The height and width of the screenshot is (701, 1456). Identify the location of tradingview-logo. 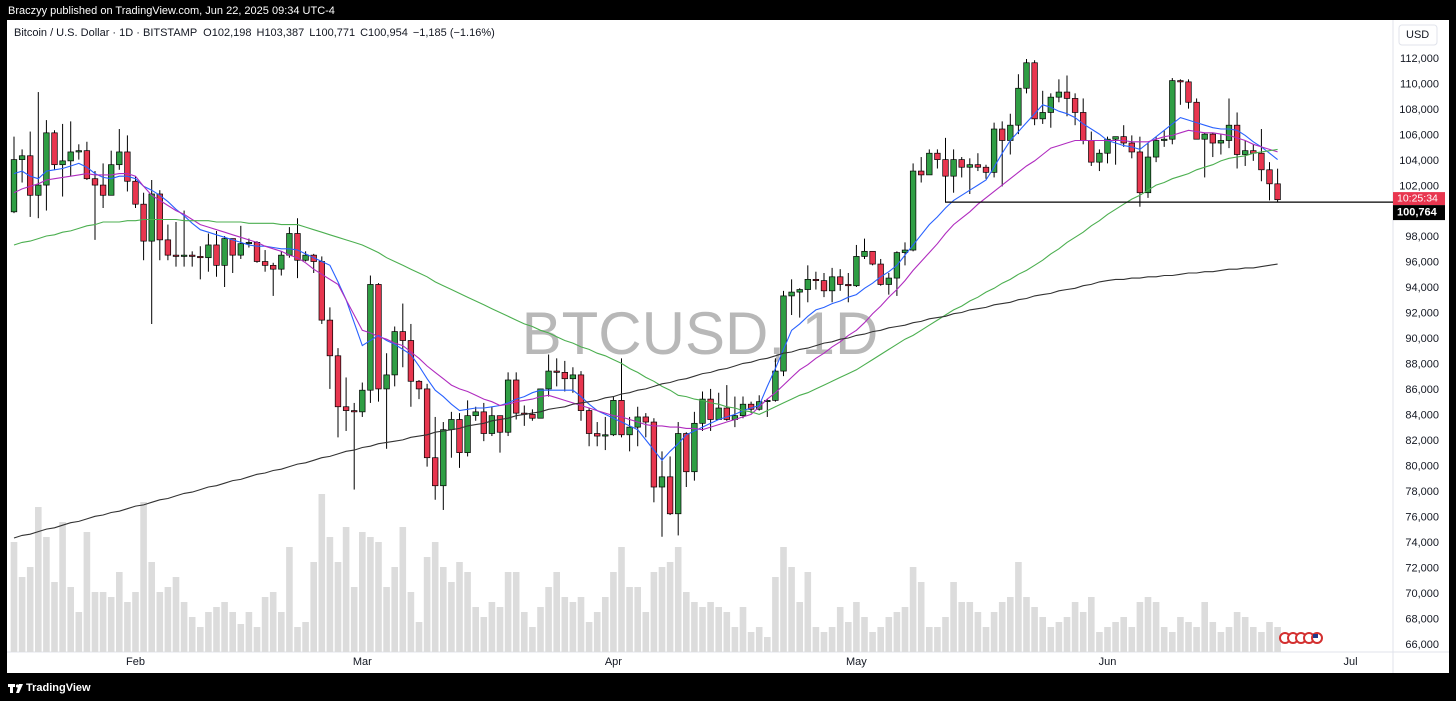
(15, 688).